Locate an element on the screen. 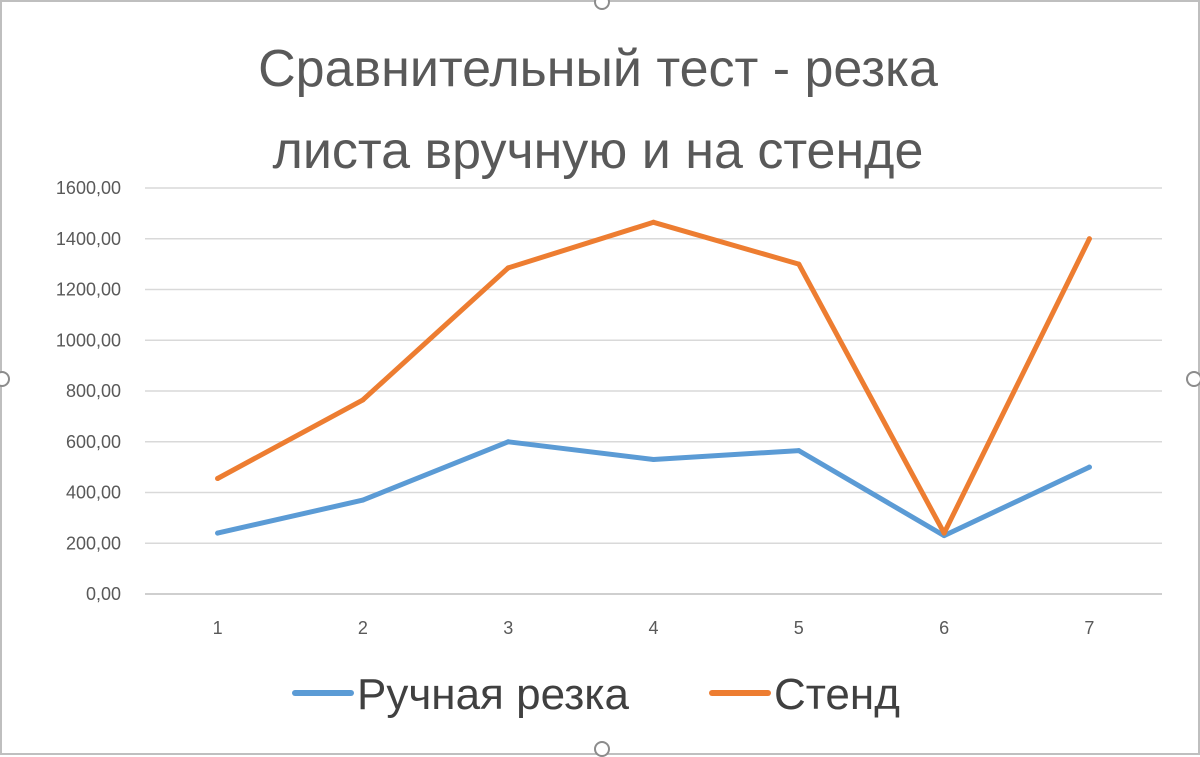  resize-handle-left is located at coordinates (5, 379).